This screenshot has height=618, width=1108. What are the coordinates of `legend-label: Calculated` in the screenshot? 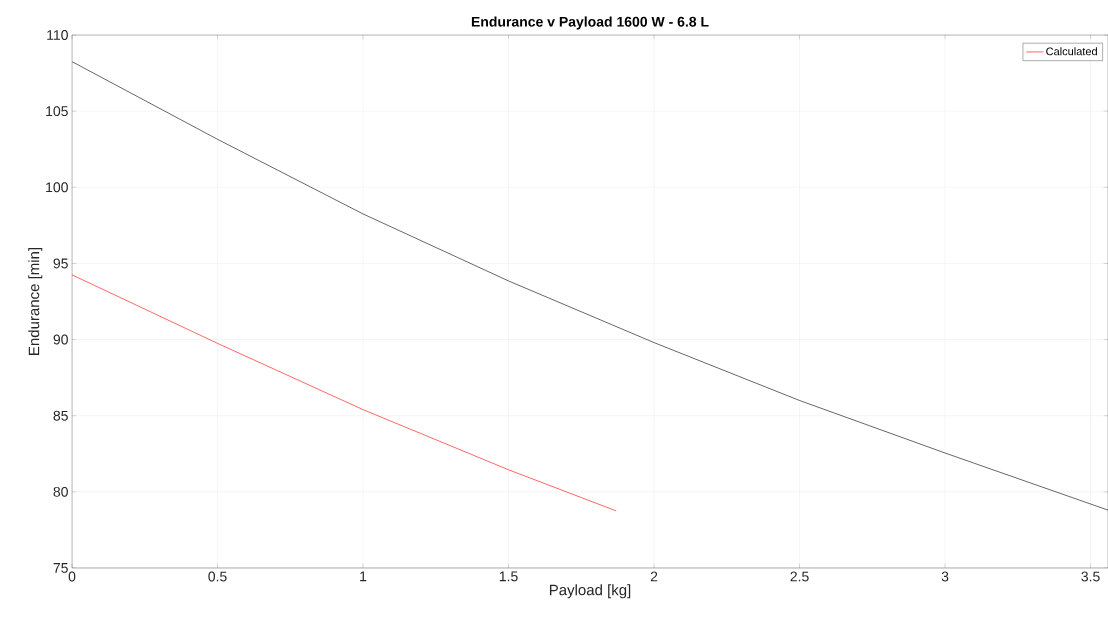 It's located at (1071, 51).